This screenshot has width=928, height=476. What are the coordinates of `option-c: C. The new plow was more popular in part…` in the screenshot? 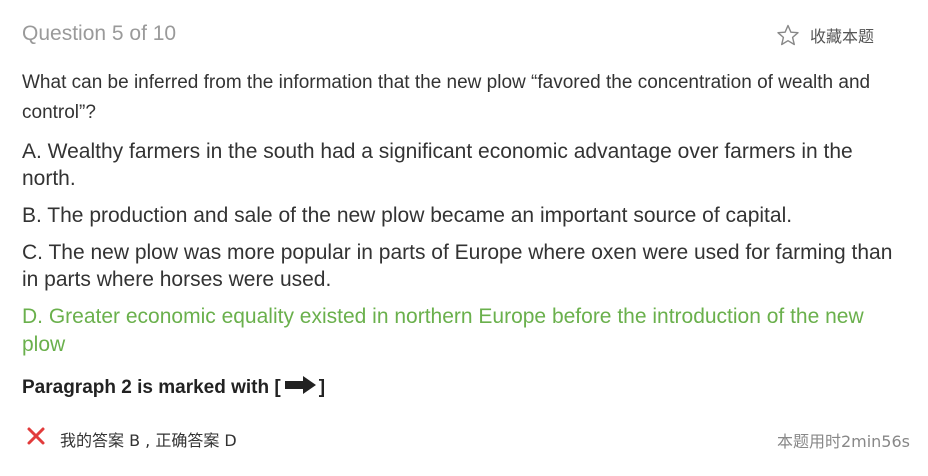 It's located at (457, 266).